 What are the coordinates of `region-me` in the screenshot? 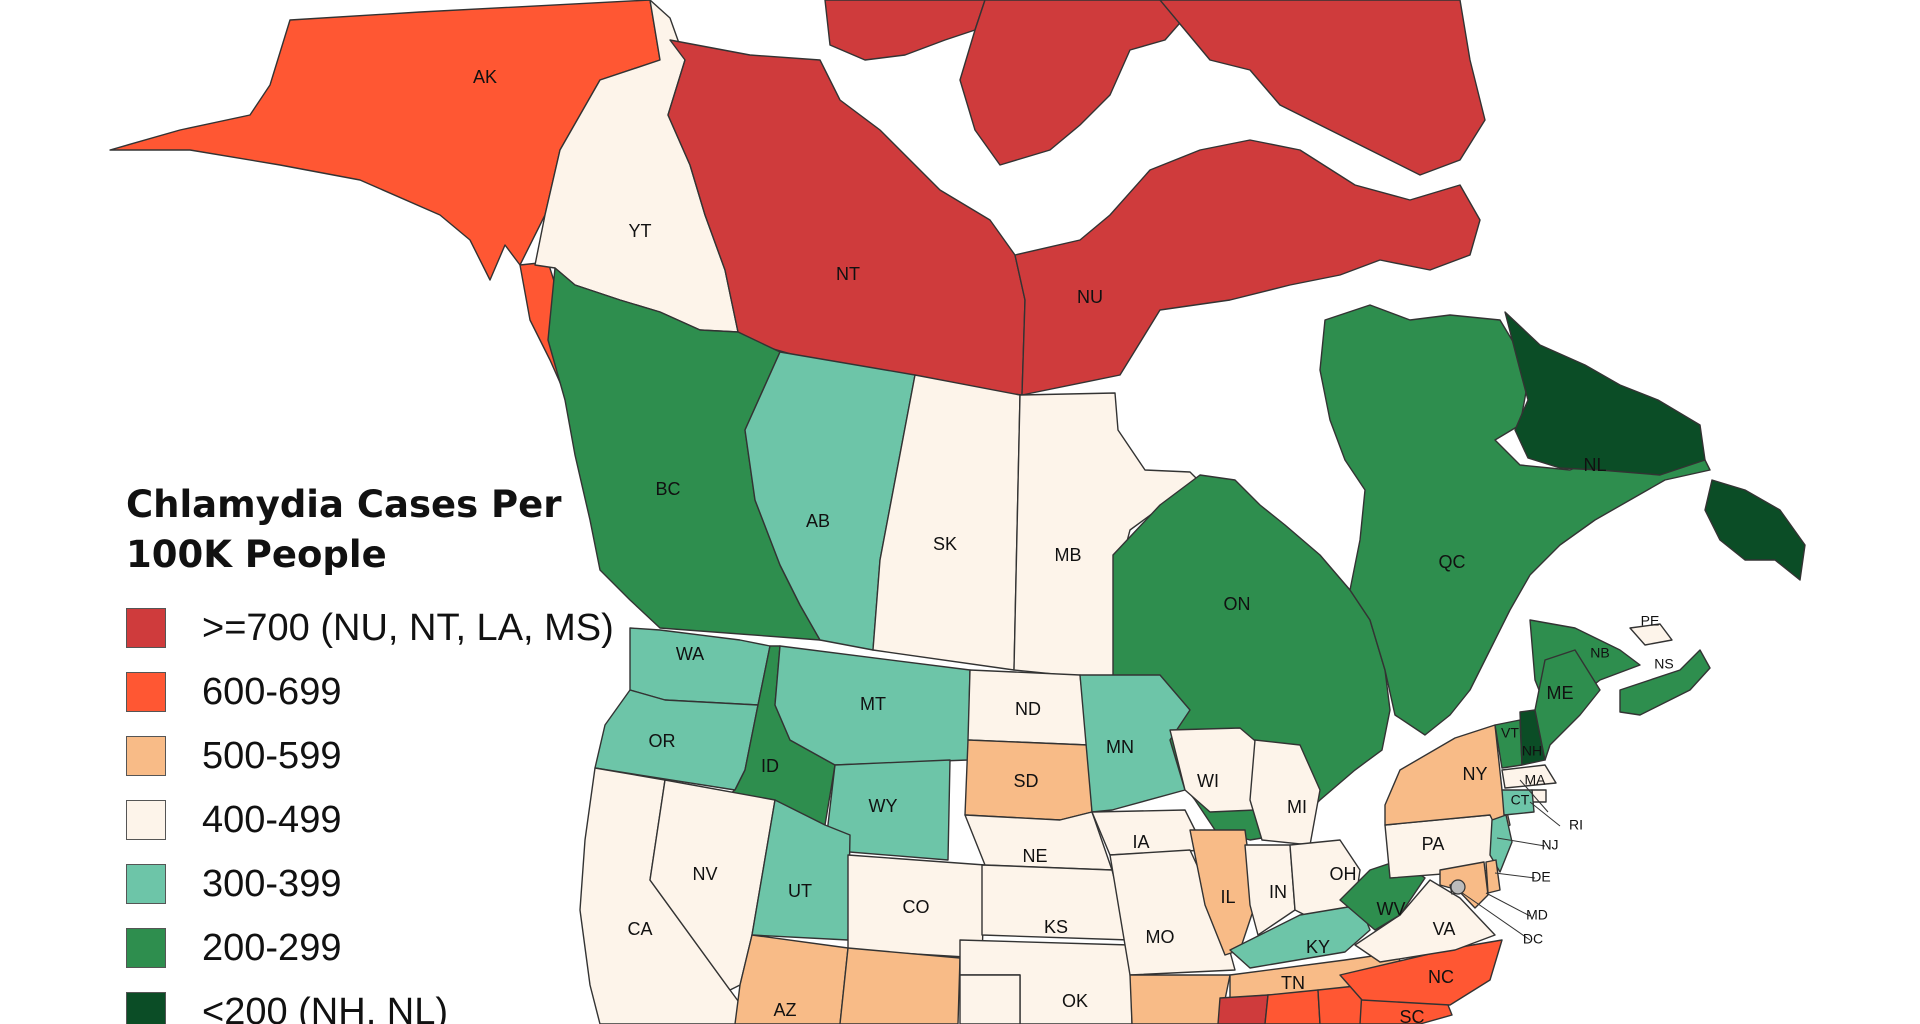 It's located at (1567, 705).